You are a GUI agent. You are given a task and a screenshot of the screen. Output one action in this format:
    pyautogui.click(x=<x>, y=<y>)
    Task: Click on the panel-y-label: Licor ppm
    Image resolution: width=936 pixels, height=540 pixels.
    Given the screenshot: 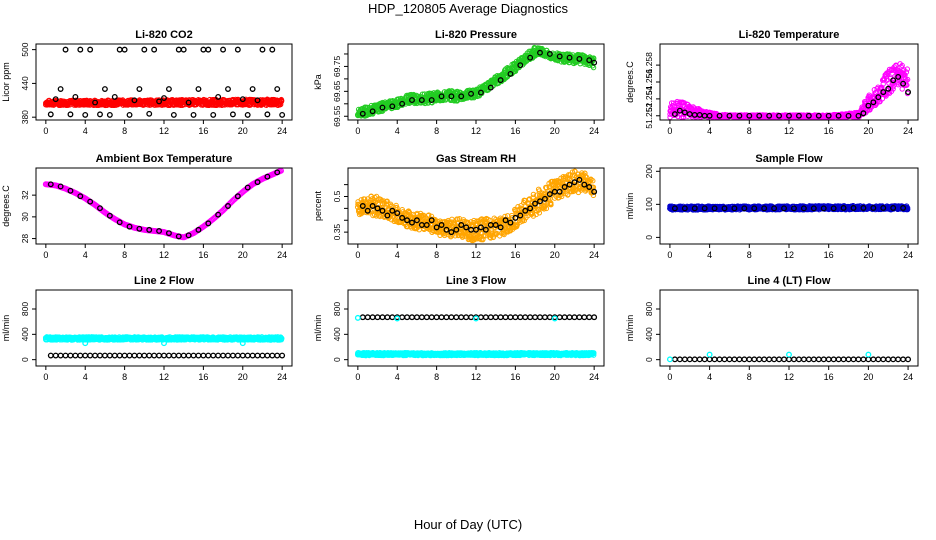 What is the action you would take?
    pyautogui.click(x=6, y=82)
    